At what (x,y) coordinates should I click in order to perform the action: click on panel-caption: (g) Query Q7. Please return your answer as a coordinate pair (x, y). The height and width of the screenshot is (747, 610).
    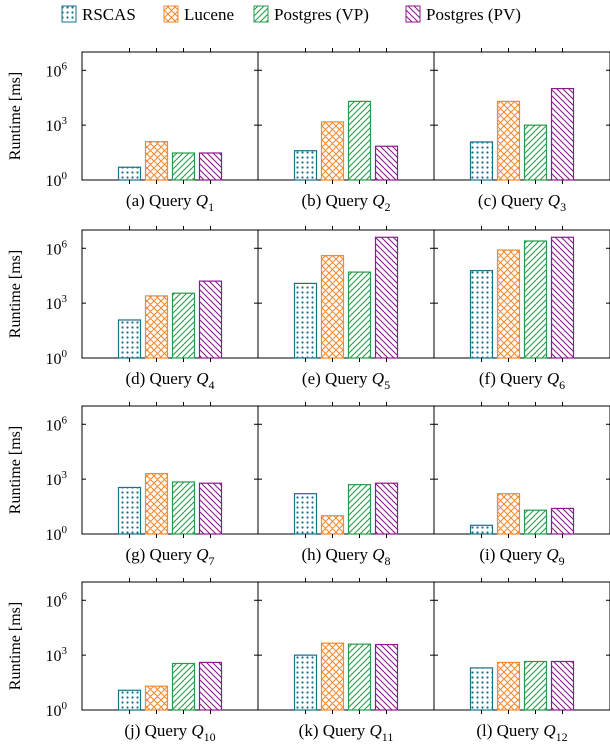
    Looking at the image, I should click on (169, 556).